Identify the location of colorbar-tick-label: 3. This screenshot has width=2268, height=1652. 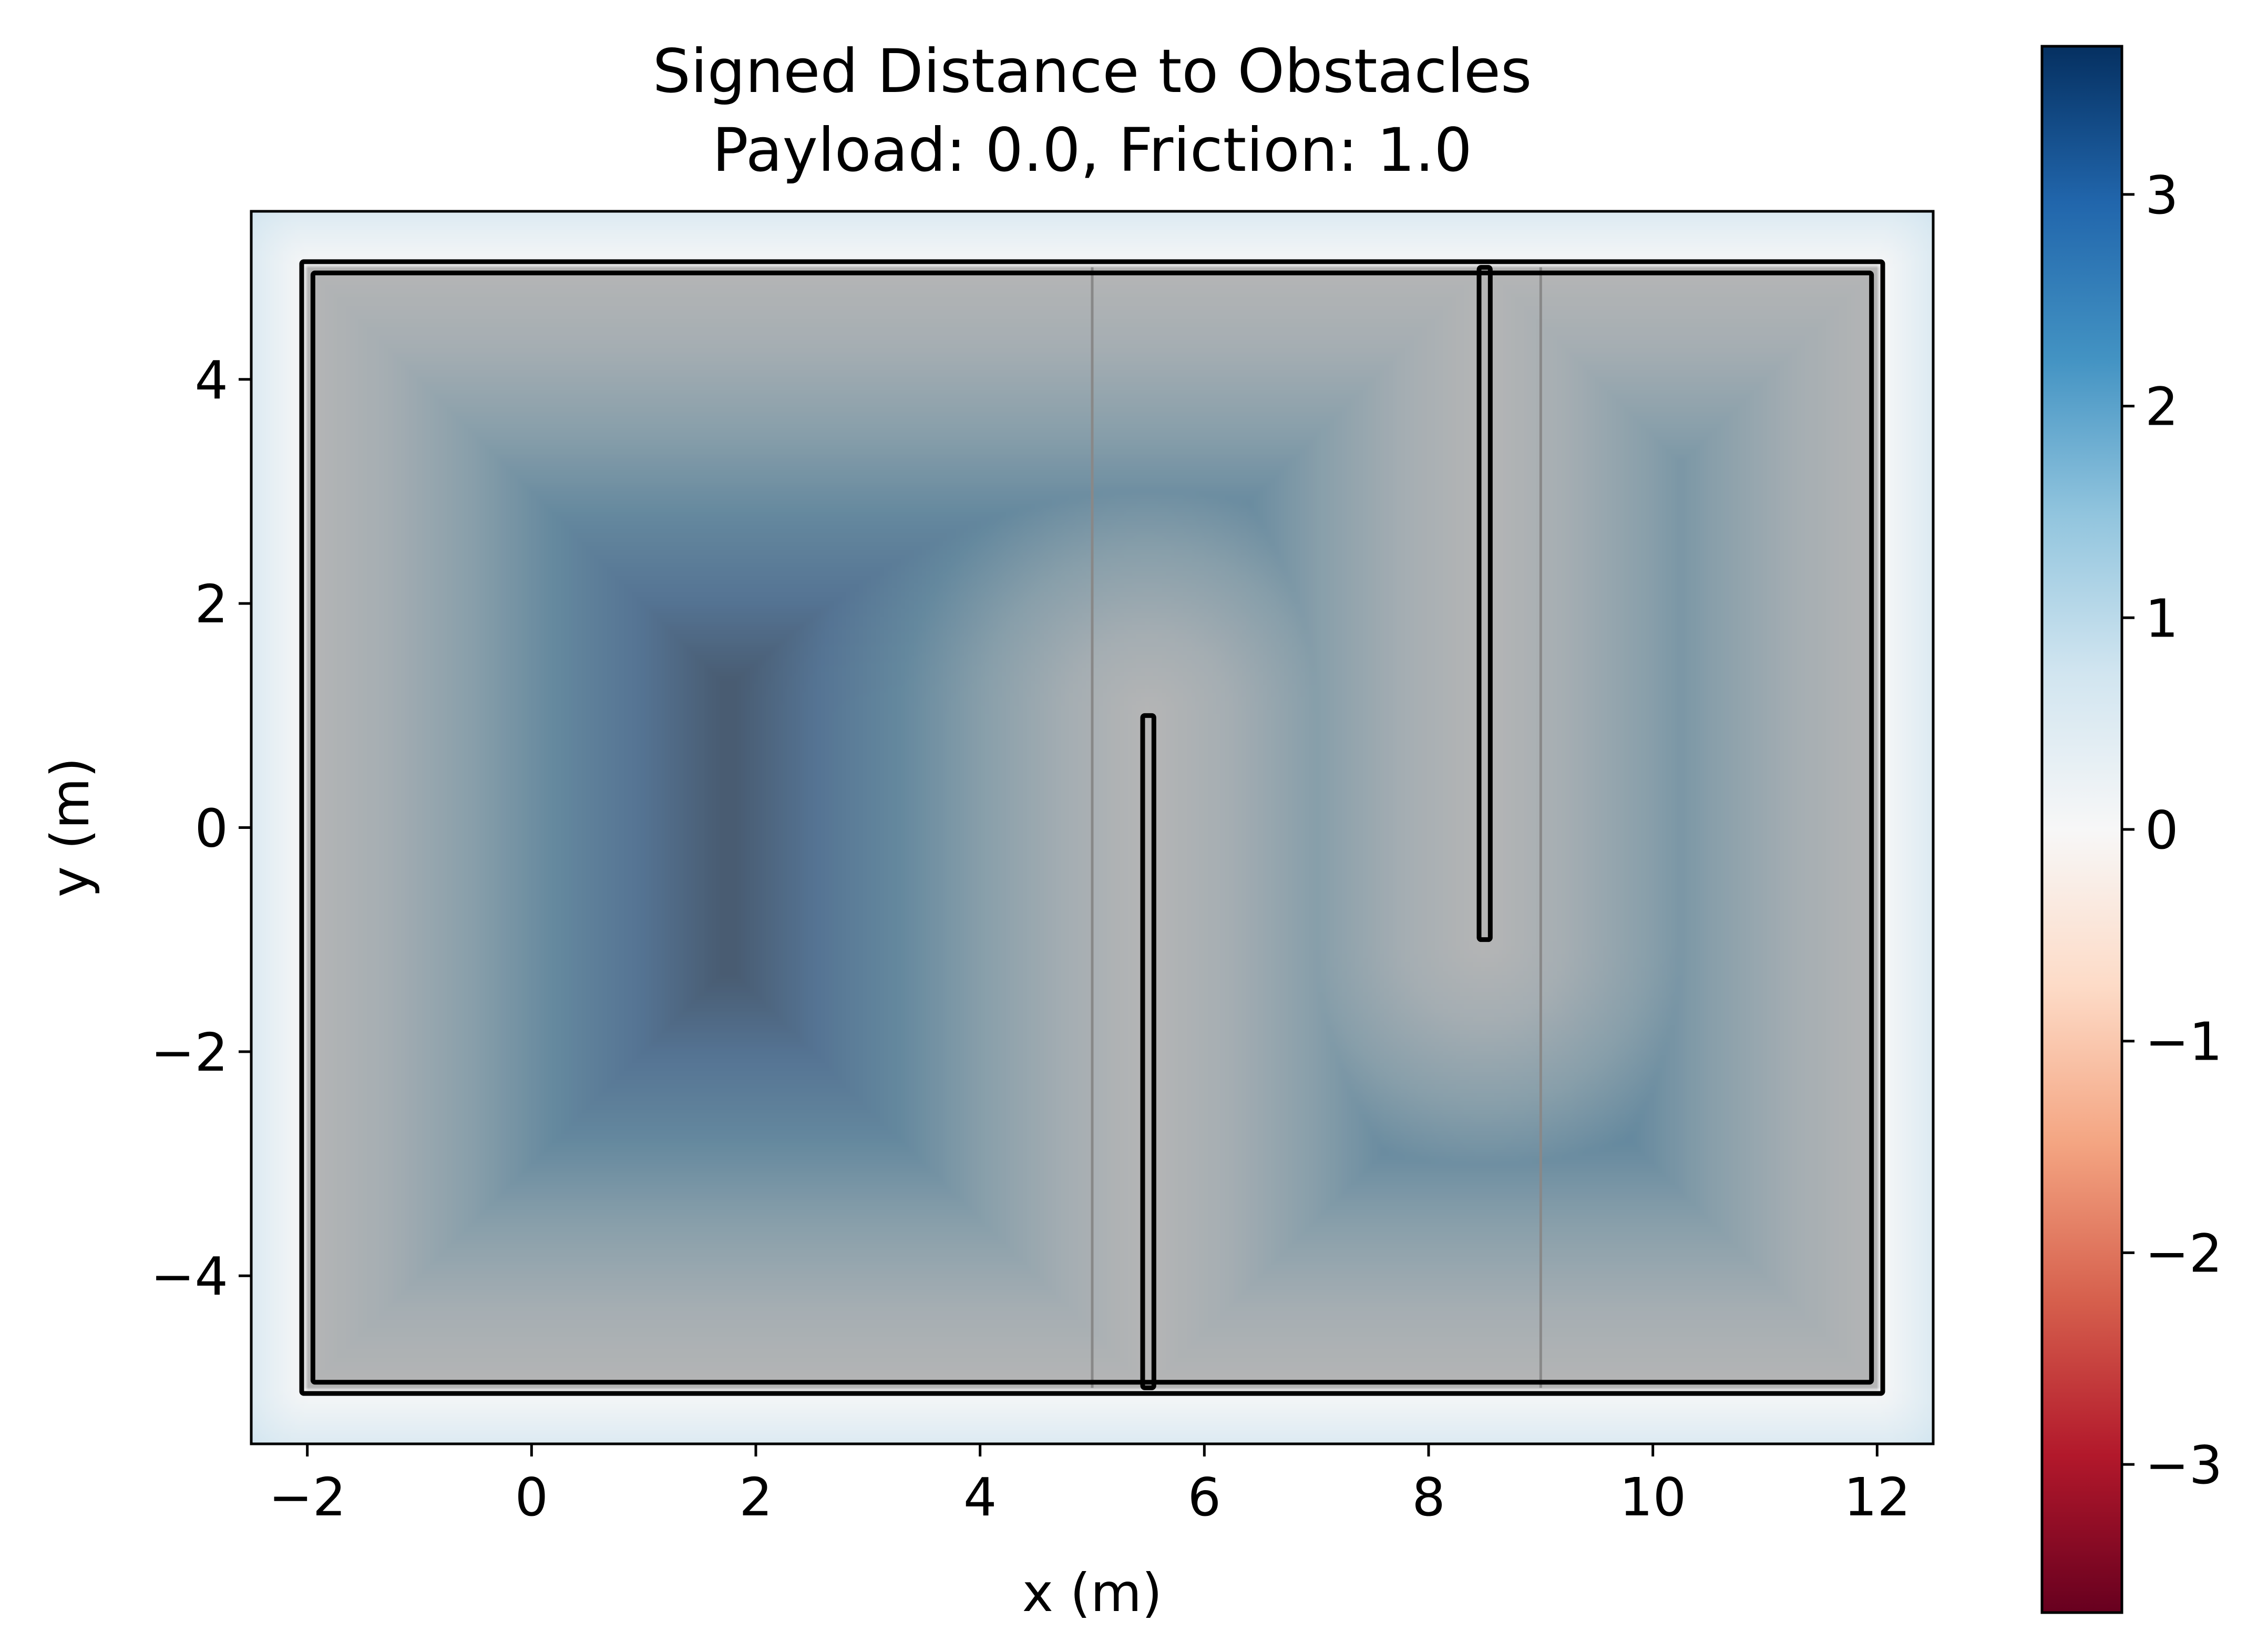
(2162, 195).